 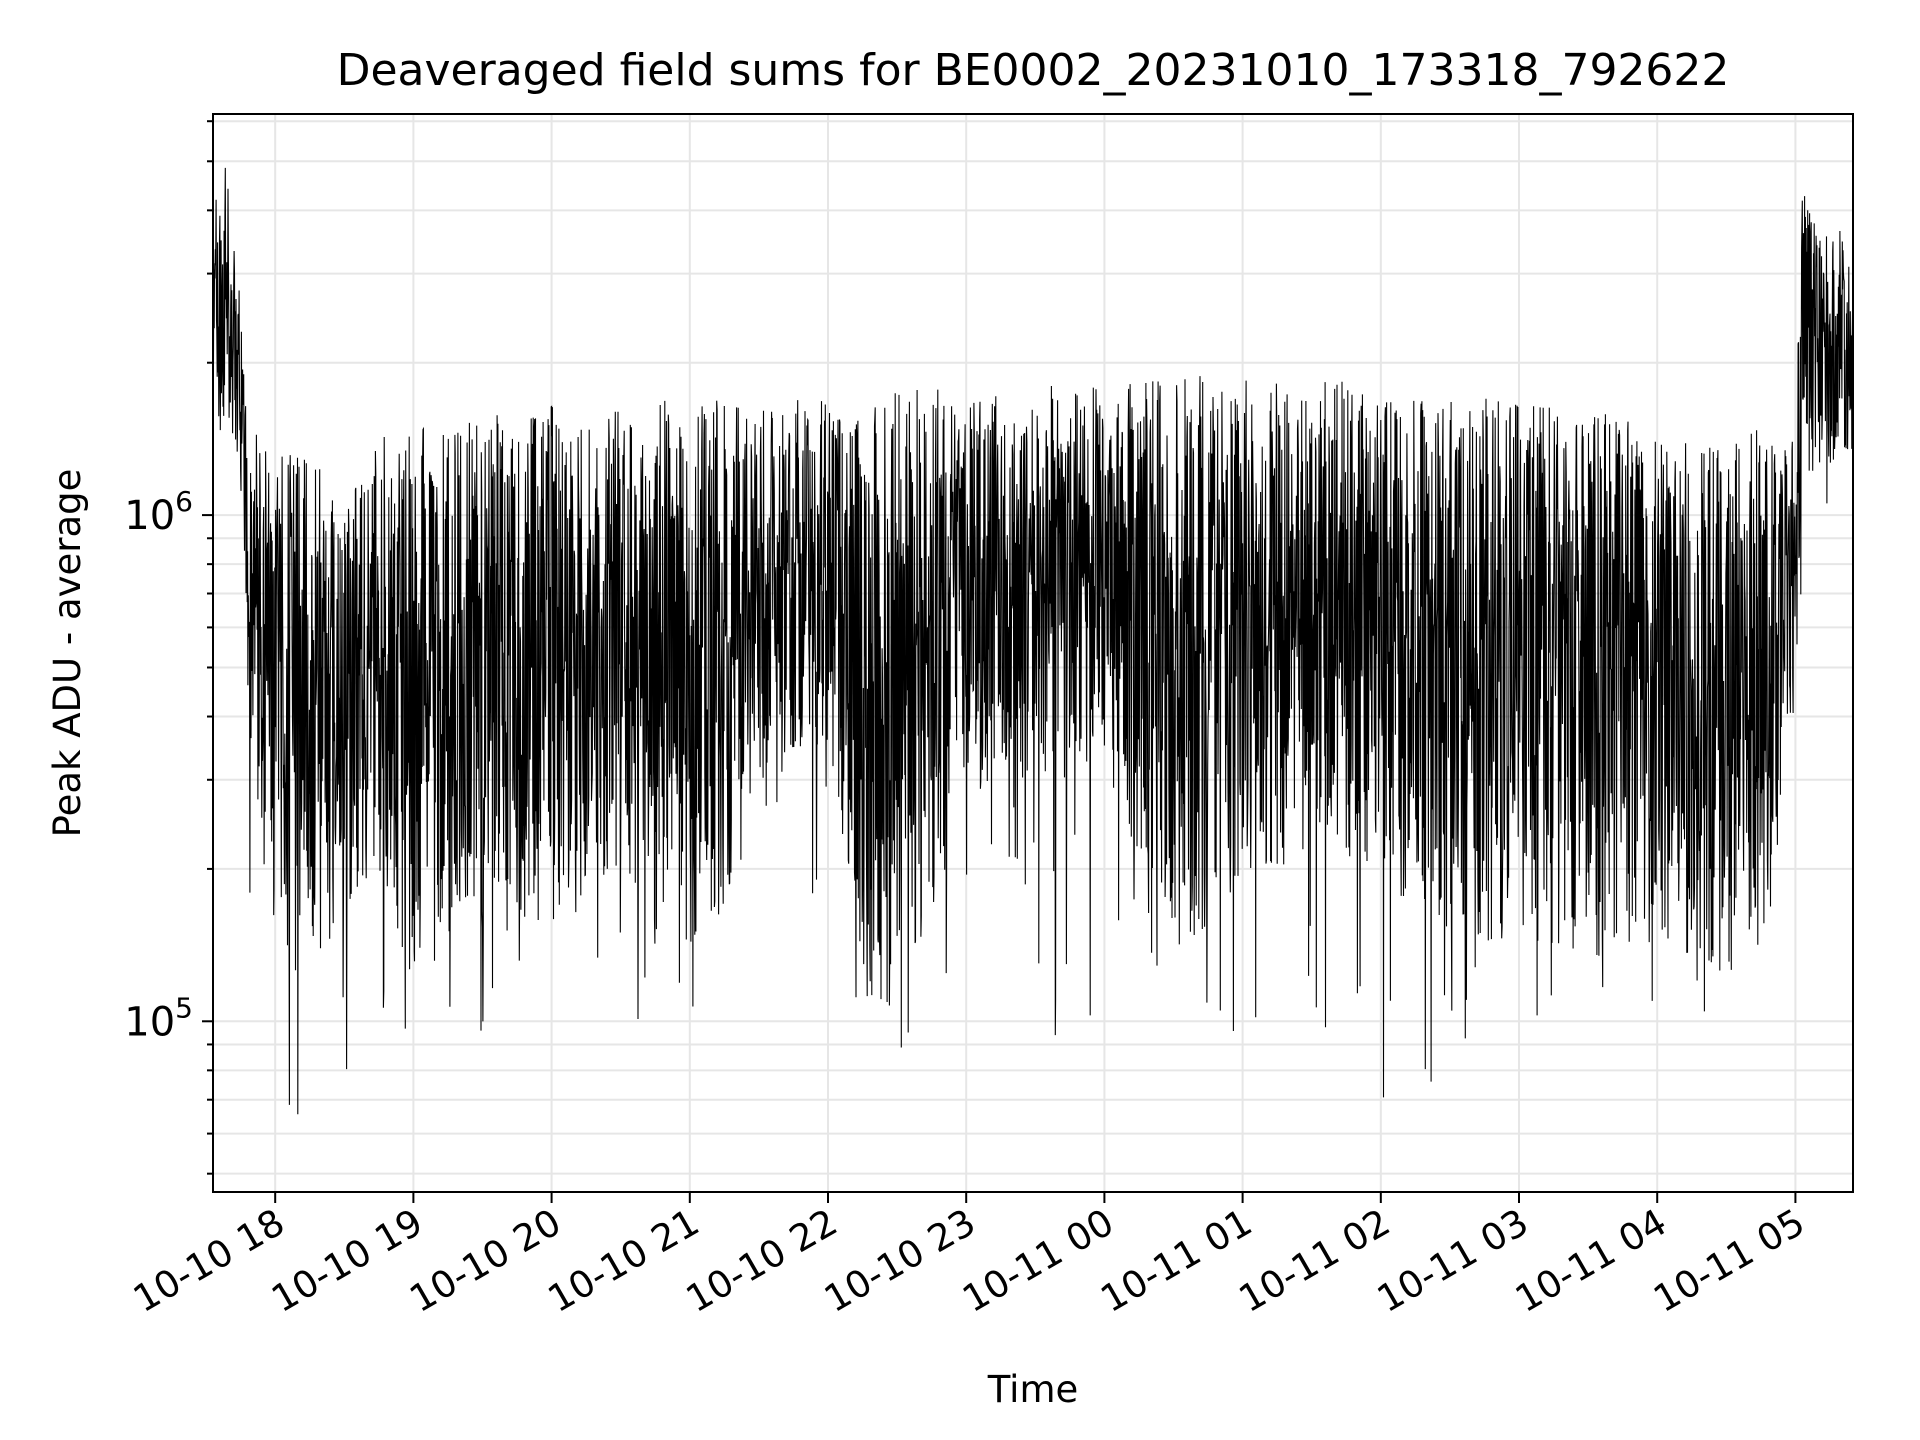 What do you see at coordinates (158, 1018) in the screenshot?
I see `y-tick-label: 10⁵` at bounding box center [158, 1018].